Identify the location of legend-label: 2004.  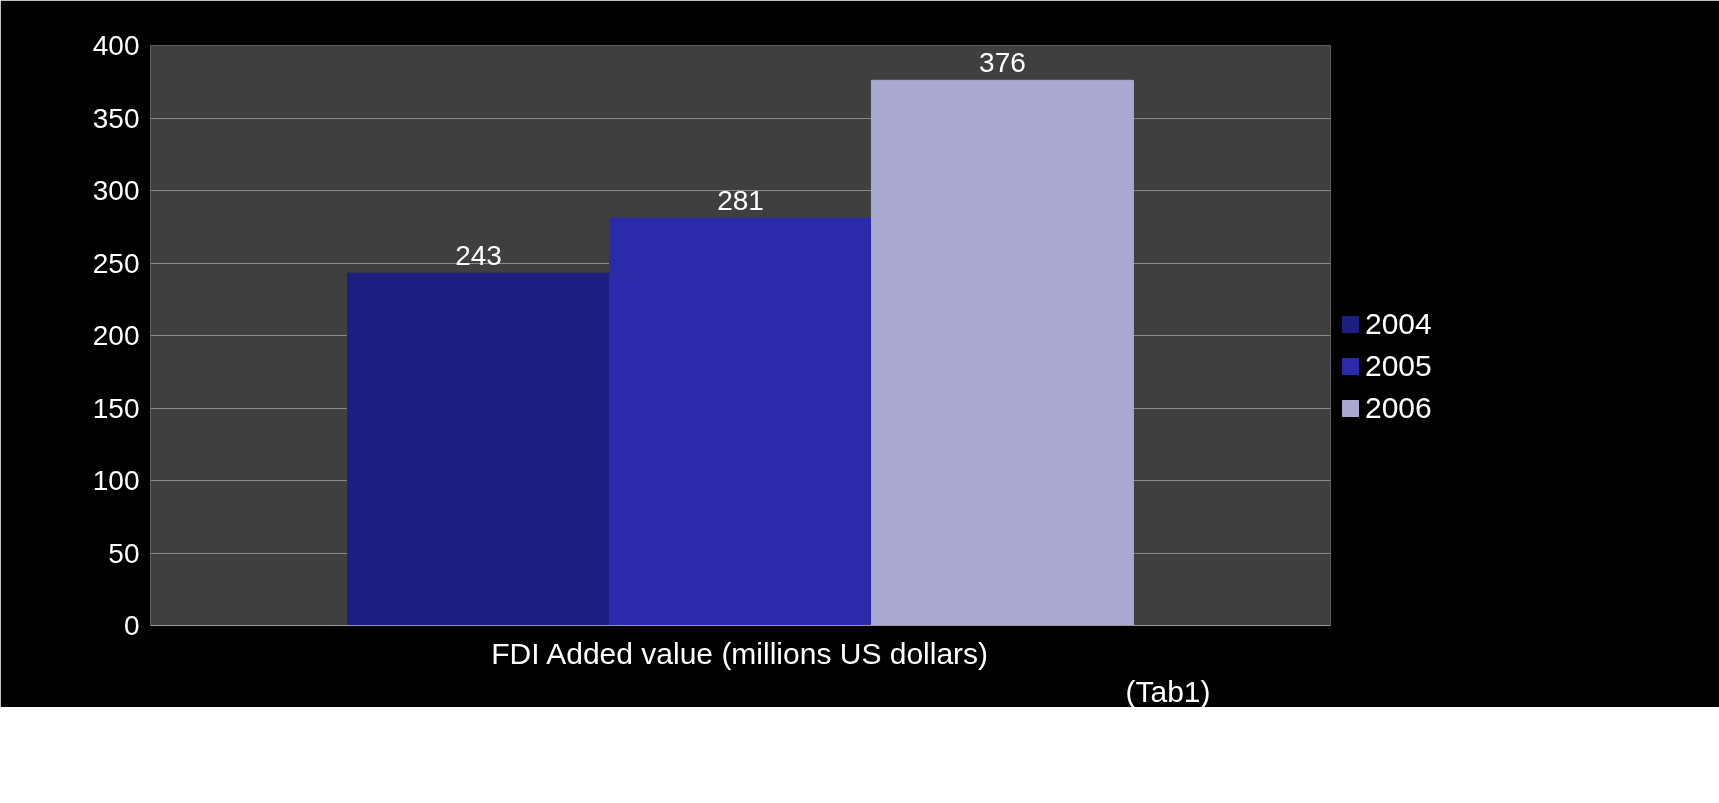
(1398, 324).